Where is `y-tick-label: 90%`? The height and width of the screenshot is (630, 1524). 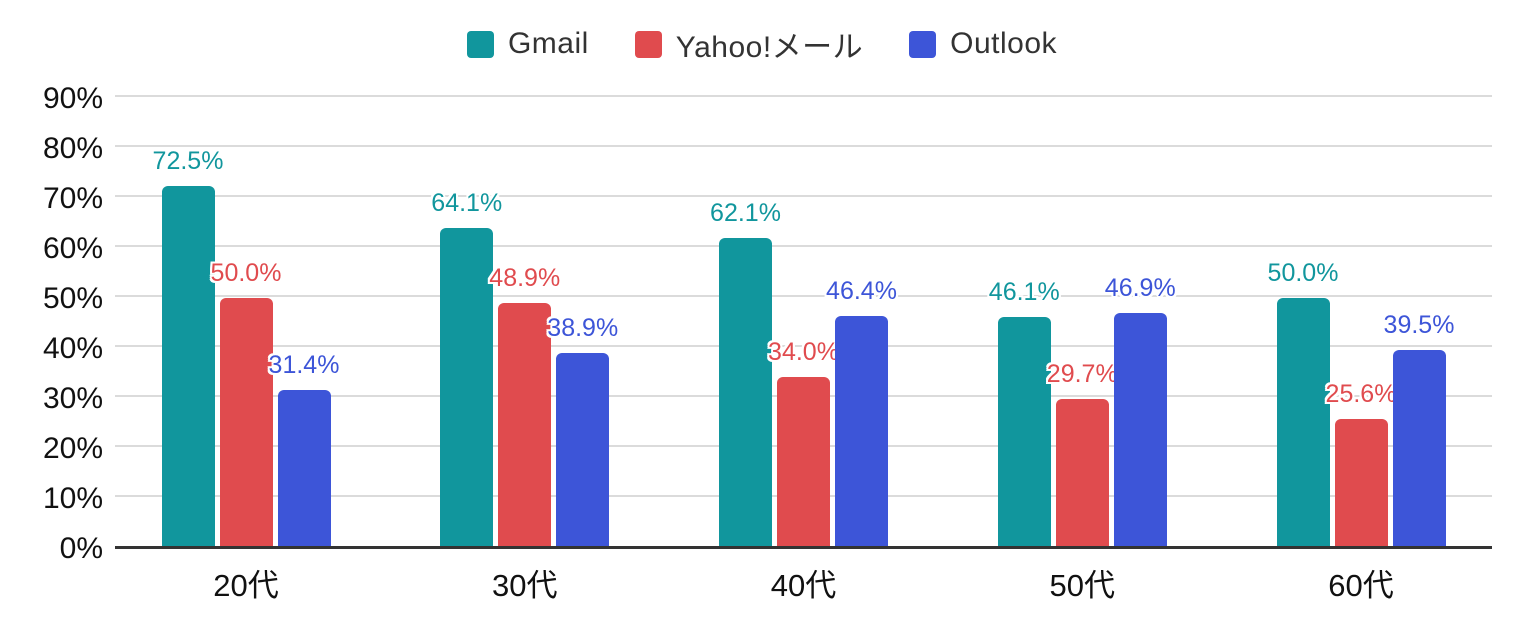 y-tick-label: 90% is located at coordinates (72, 98).